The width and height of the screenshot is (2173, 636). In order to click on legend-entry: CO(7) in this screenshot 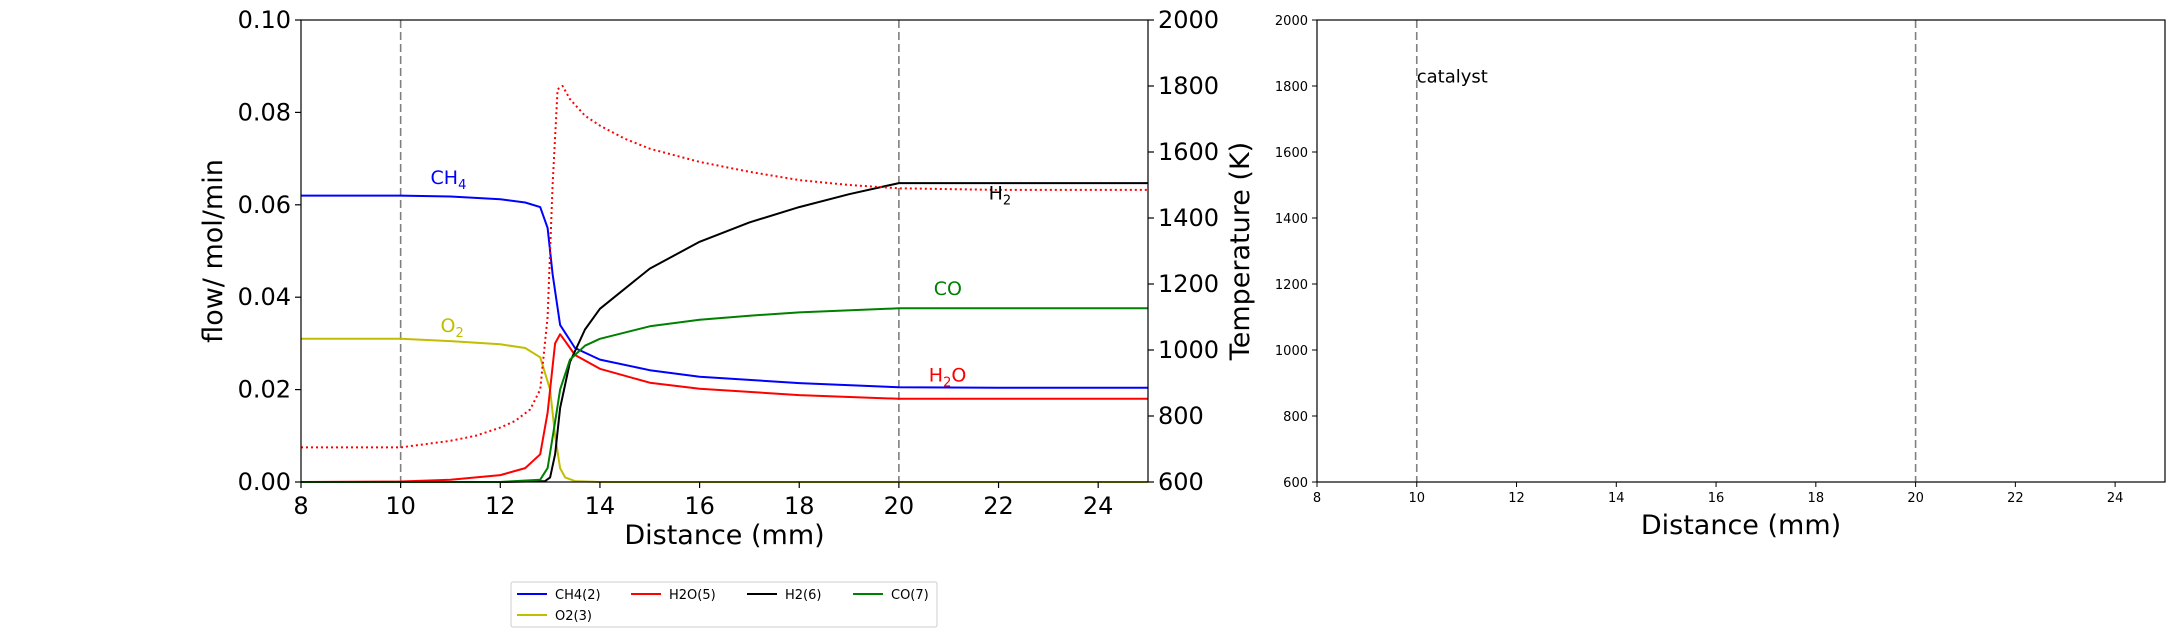, I will do `click(891, 595)`.